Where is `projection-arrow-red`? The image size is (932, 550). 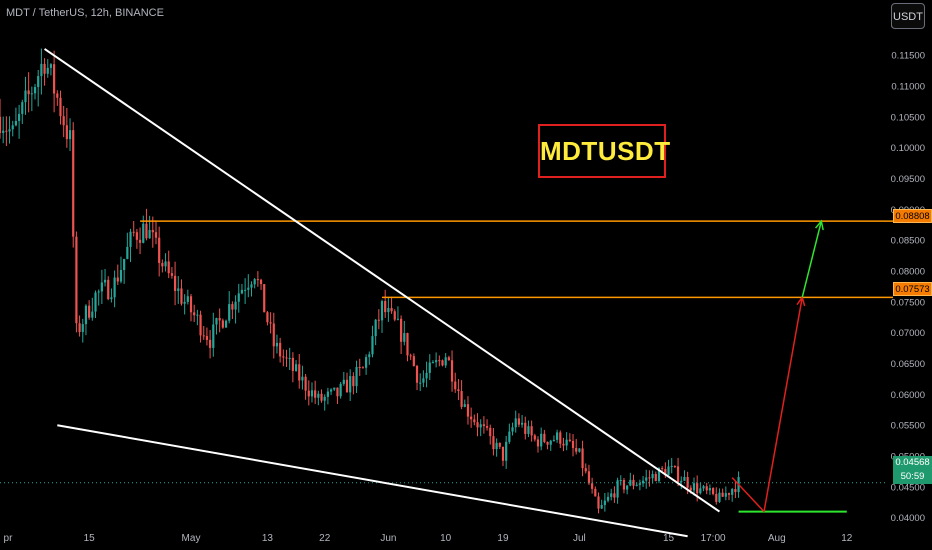 projection-arrow-red is located at coordinates (783, 404).